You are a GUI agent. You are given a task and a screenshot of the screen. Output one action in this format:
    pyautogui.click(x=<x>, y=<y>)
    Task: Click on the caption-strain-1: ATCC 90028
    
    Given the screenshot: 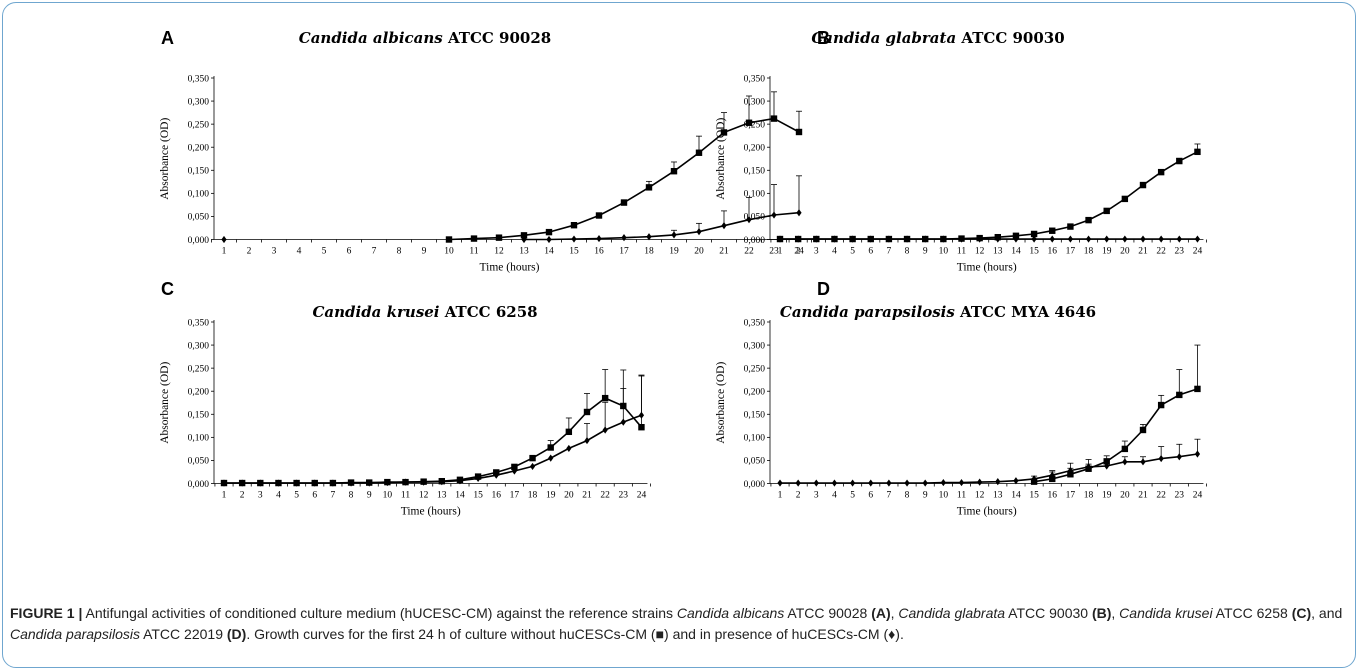 What is the action you would take?
    pyautogui.click(x=828, y=613)
    